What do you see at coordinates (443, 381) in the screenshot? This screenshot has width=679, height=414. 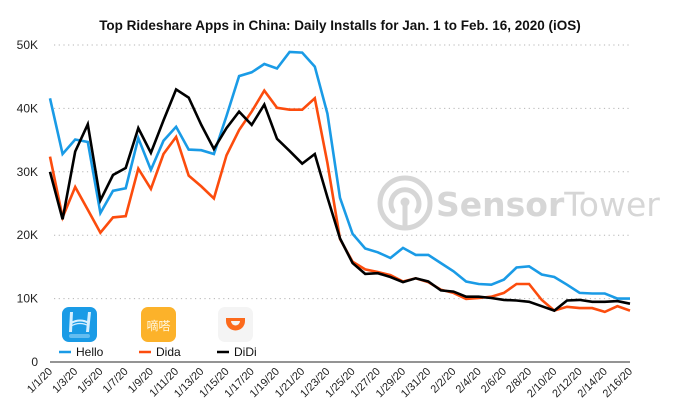 I see `x-tick-label: 2/2/20` at bounding box center [443, 381].